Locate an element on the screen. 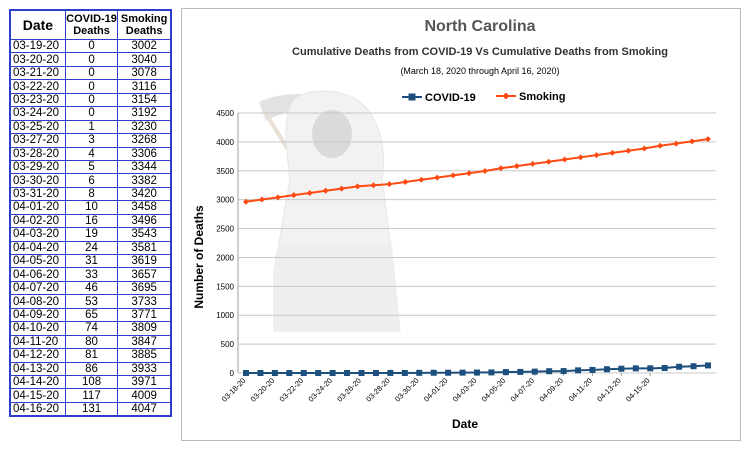  cell-smoking-deaths: 3496 is located at coordinates (144, 221).